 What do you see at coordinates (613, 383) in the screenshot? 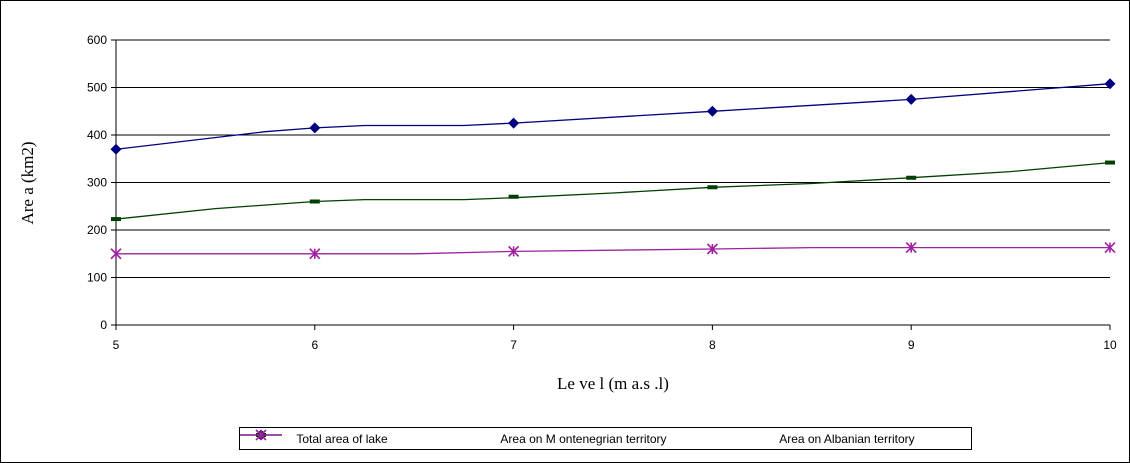
I see `x-axis-title: Le ve l (m a.s .l)` at bounding box center [613, 383].